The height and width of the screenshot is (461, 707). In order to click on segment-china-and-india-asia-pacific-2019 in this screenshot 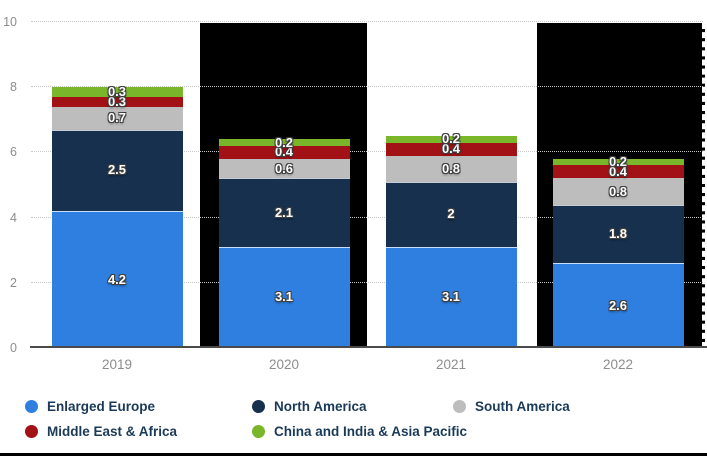, I will do `click(117, 92)`.